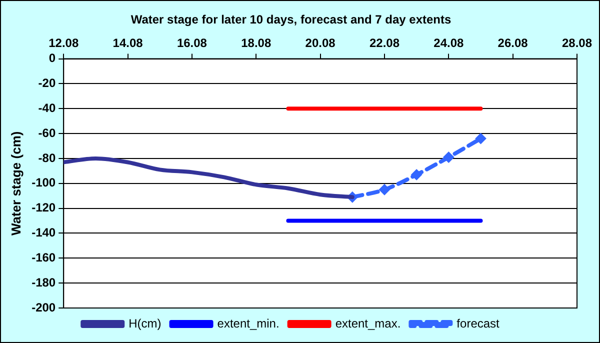 The image size is (600, 343). I want to click on chart-title: Water stage for later 10 days, forecast and 7 day extents, so click(291, 19).